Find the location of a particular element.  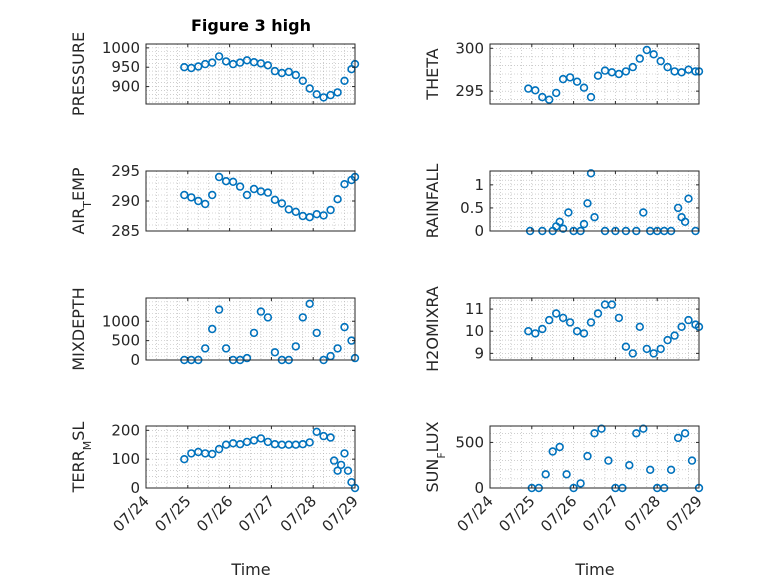

y-tick-label: 950 is located at coordinates (125, 67).